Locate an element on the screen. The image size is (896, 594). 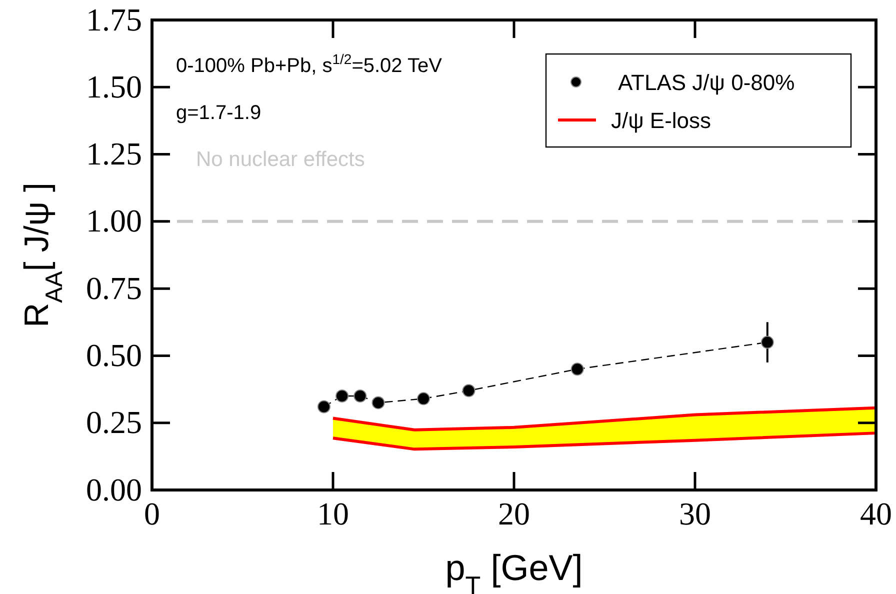
x-tick-label: 40 is located at coordinates (876, 514).